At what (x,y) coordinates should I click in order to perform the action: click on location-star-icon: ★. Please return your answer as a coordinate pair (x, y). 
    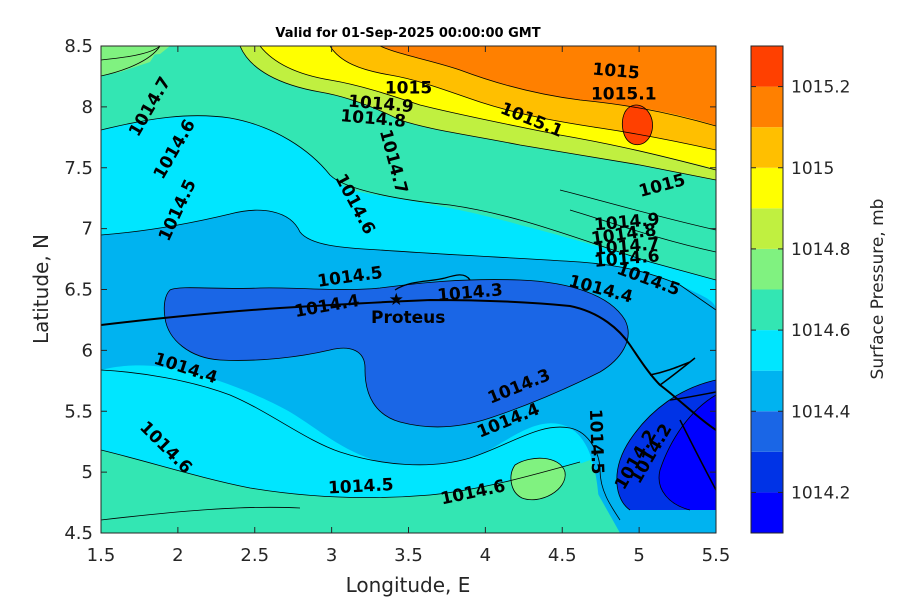
    Looking at the image, I should click on (396, 300).